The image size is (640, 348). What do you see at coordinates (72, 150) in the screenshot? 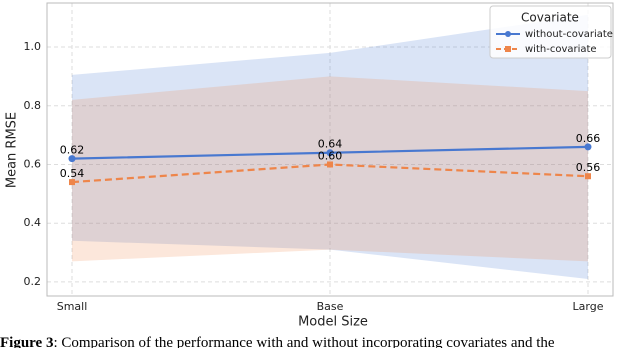
I see `data-label: 0.62` at bounding box center [72, 150].